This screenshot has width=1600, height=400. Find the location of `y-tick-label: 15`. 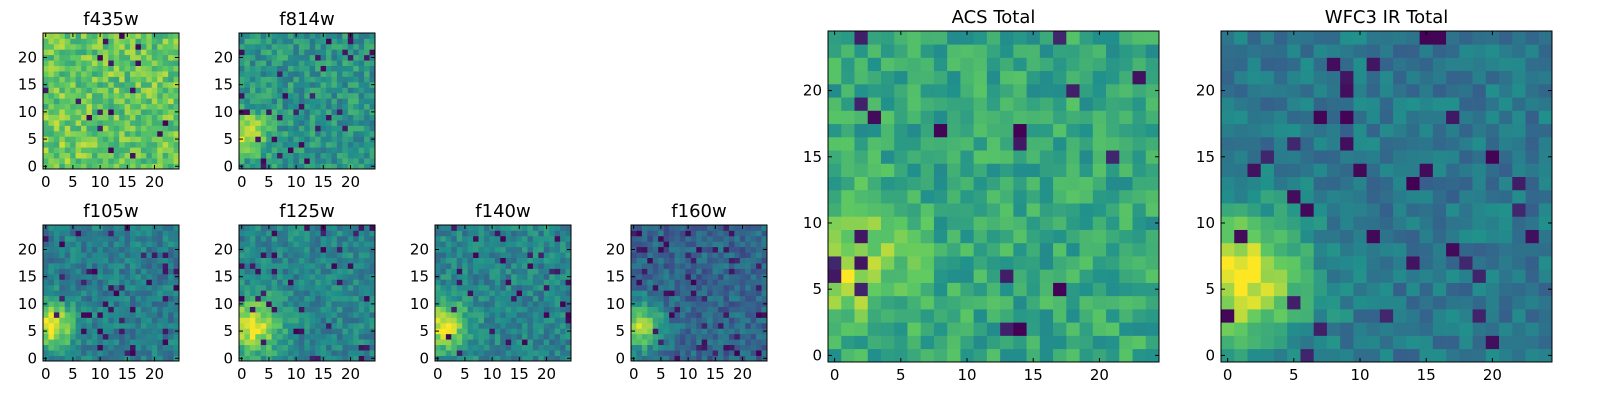

y-tick-label: 15 is located at coordinates (223, 85).